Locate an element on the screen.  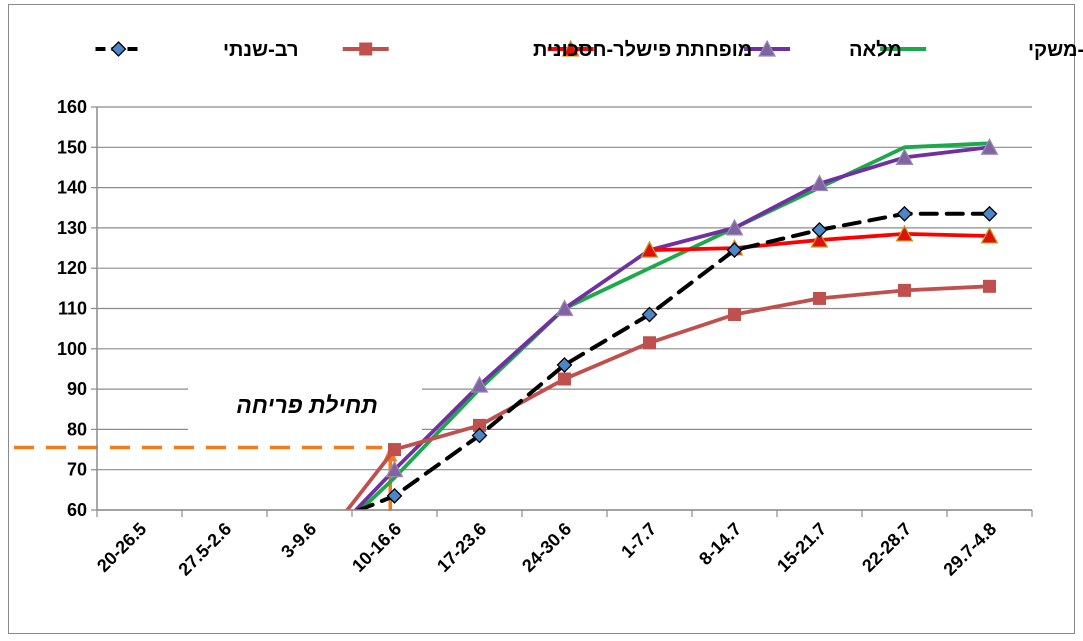
y-tick-label: 160 is located at coordinates (72, 107).